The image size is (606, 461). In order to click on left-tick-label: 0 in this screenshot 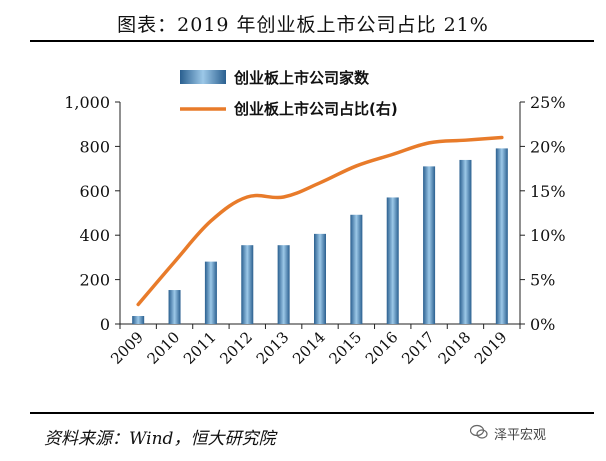, I will do `click(105, 324)`.